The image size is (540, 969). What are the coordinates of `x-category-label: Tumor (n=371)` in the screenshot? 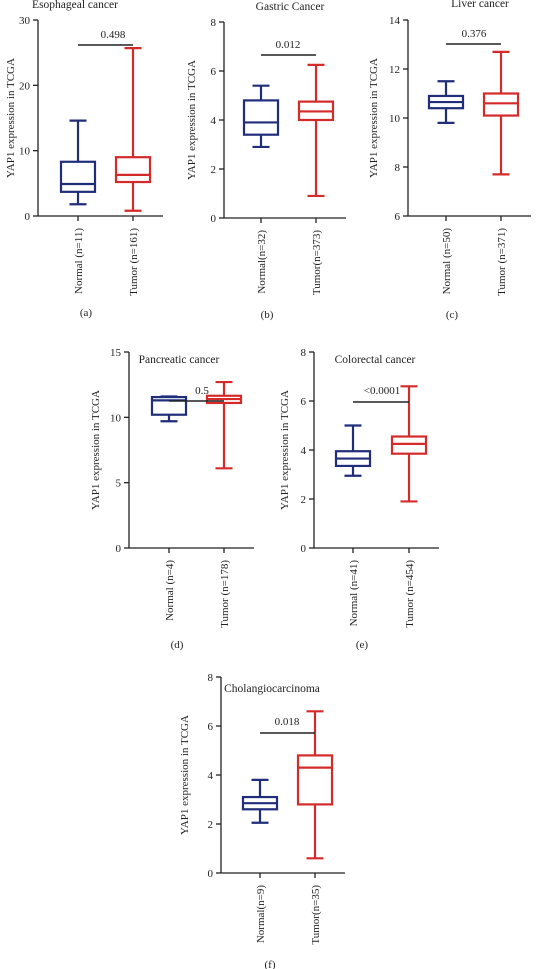 It's located at (502, 262).